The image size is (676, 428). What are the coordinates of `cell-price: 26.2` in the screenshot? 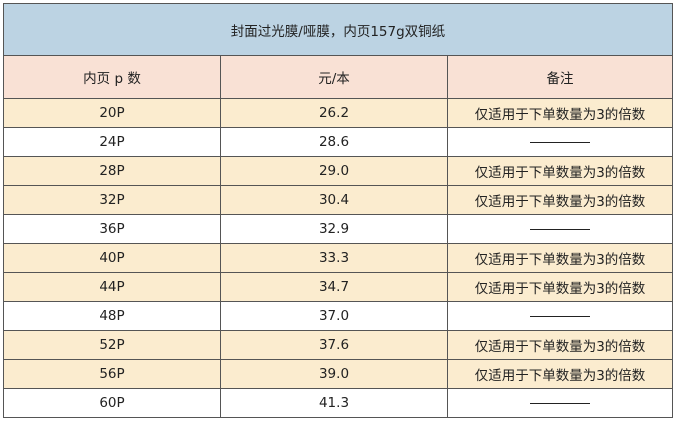 It's located at (334, 113).